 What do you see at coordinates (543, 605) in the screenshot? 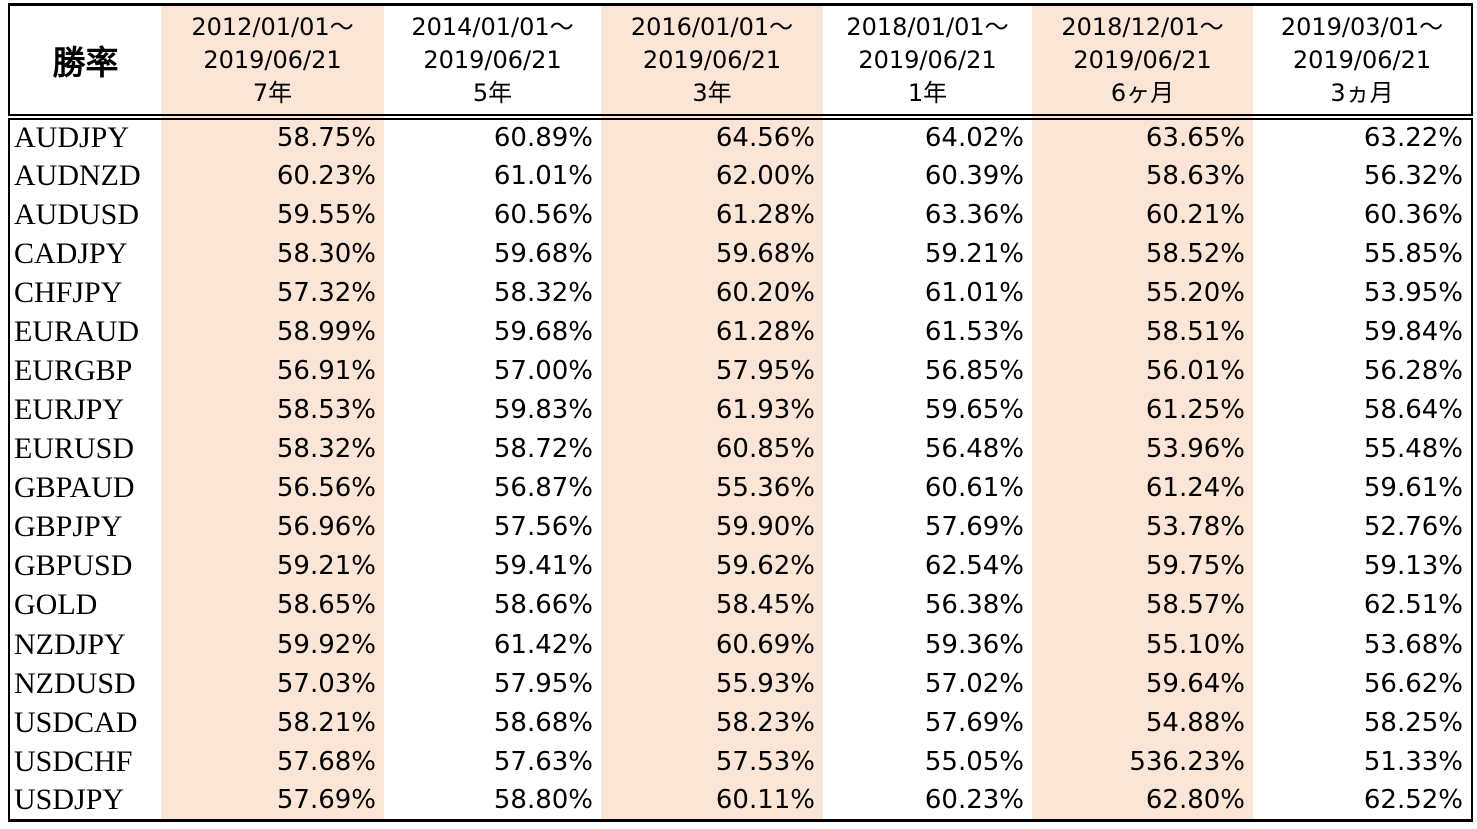
I see `win-rate-cell: 58.66%` at bounding box center [543, 605].